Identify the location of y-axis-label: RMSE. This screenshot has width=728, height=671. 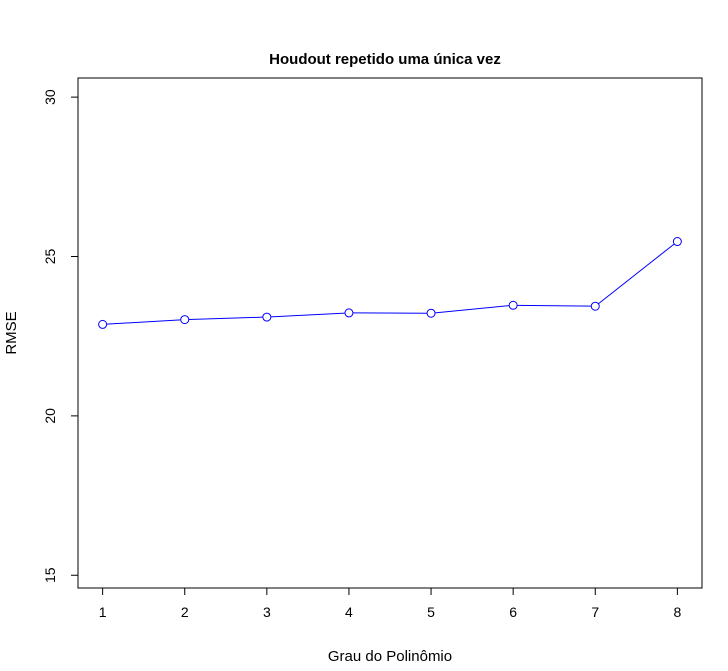
(11, 332).